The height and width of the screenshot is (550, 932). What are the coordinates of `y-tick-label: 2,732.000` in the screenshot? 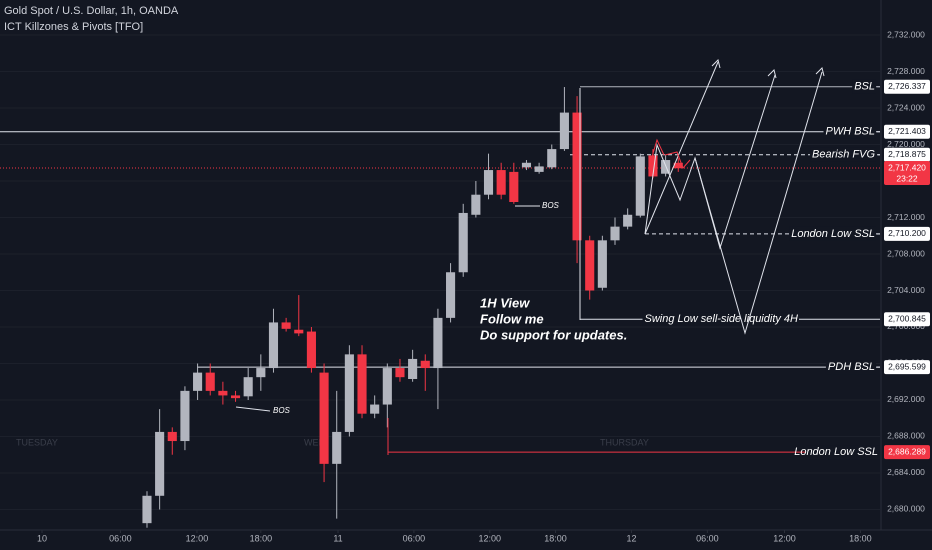 It's located at (906, 34).